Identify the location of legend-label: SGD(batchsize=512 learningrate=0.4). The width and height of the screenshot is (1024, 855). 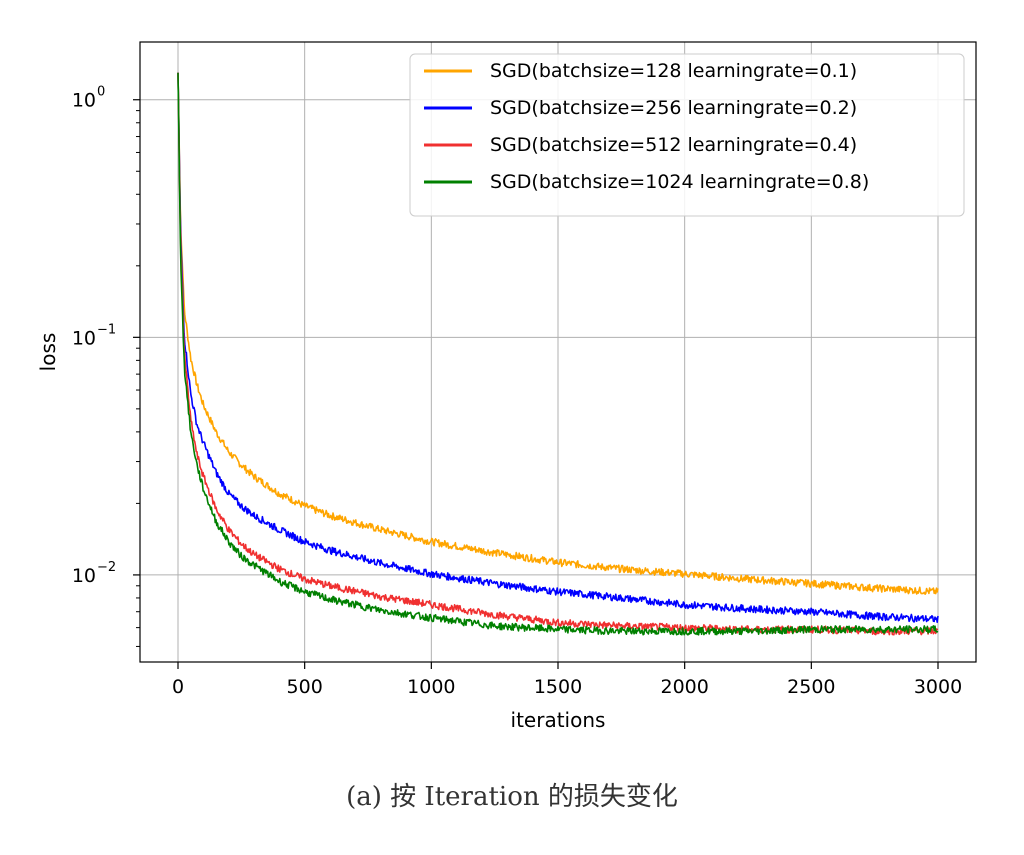
(673, 145).